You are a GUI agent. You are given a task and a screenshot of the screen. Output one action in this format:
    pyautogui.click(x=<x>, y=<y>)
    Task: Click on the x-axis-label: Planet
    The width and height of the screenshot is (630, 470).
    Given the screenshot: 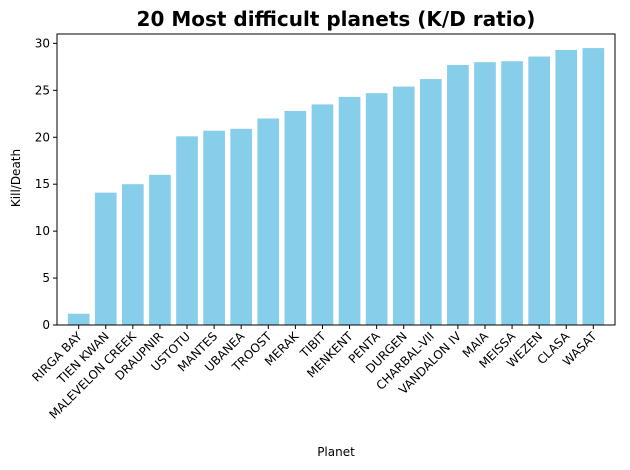 What is the action you would take?
    pyautogui.click(x=336, y=452)
    